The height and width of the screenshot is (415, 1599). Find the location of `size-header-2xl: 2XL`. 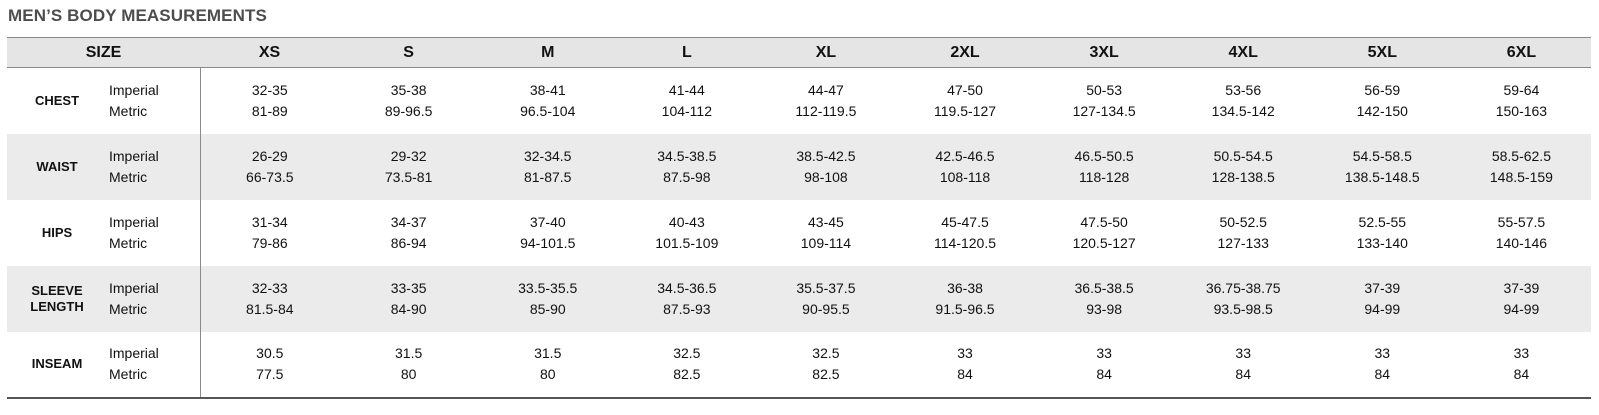

size-header-2xl: 2XL is located at coordinates (965, 52).